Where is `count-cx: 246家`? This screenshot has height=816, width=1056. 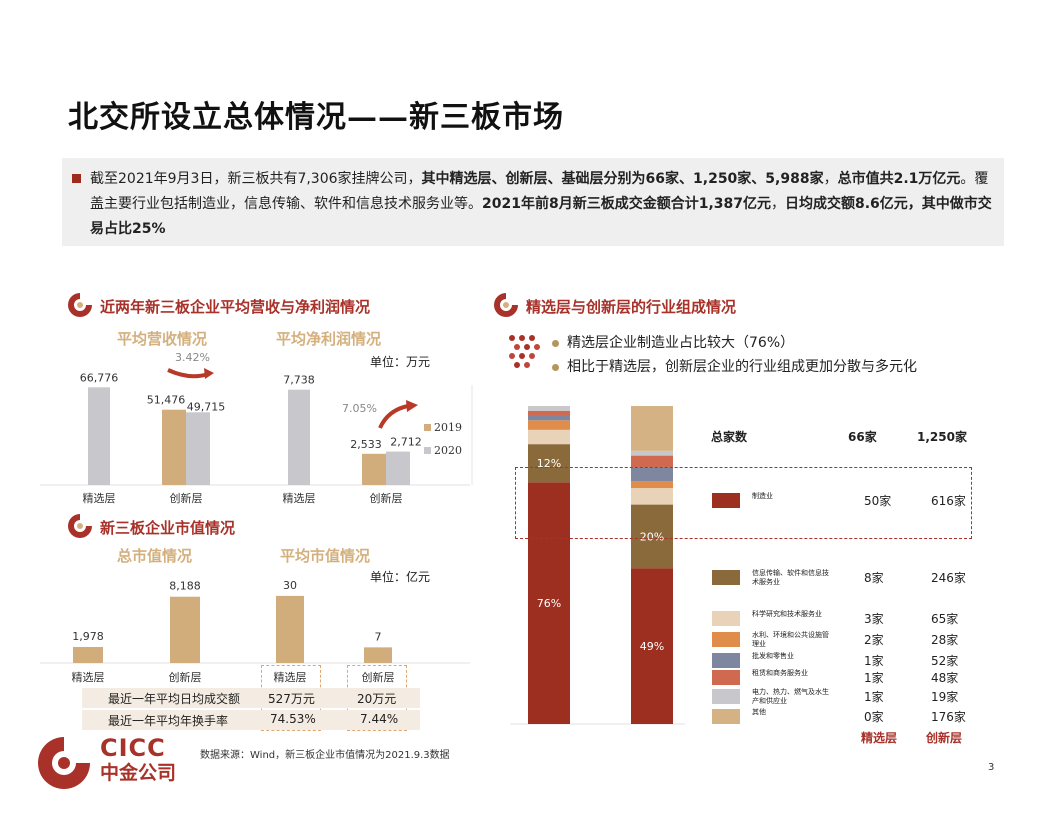
count-cx: 246家 is located at coordinates (948, 578).